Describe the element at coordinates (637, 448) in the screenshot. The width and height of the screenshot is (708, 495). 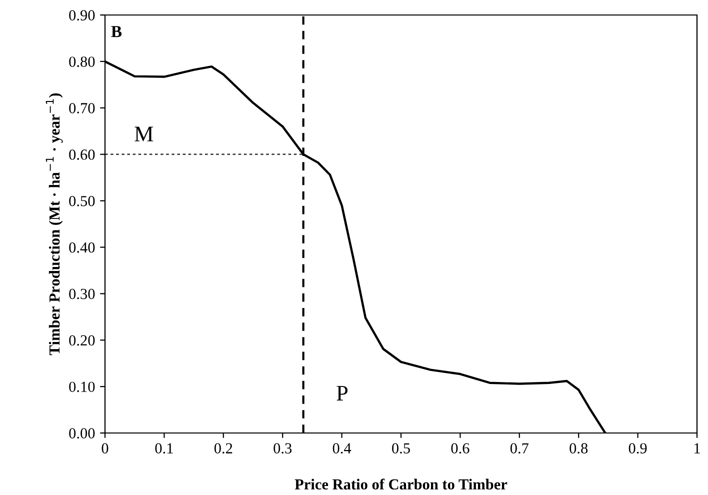
I see `x-tick-label: 0.9` at that location.